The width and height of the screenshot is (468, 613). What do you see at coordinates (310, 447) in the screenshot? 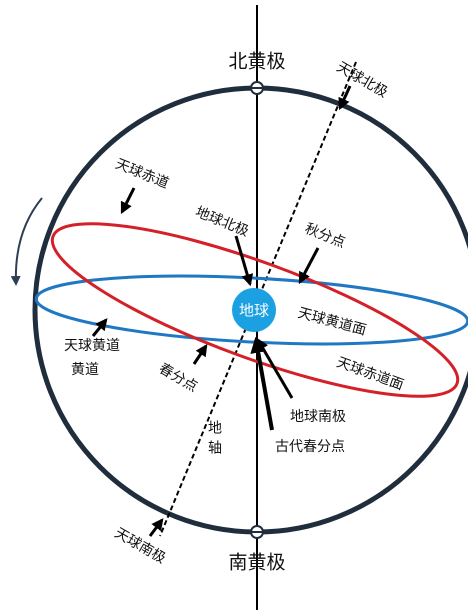
I see `label: 古代春分点` at bounding box center [310, 447].